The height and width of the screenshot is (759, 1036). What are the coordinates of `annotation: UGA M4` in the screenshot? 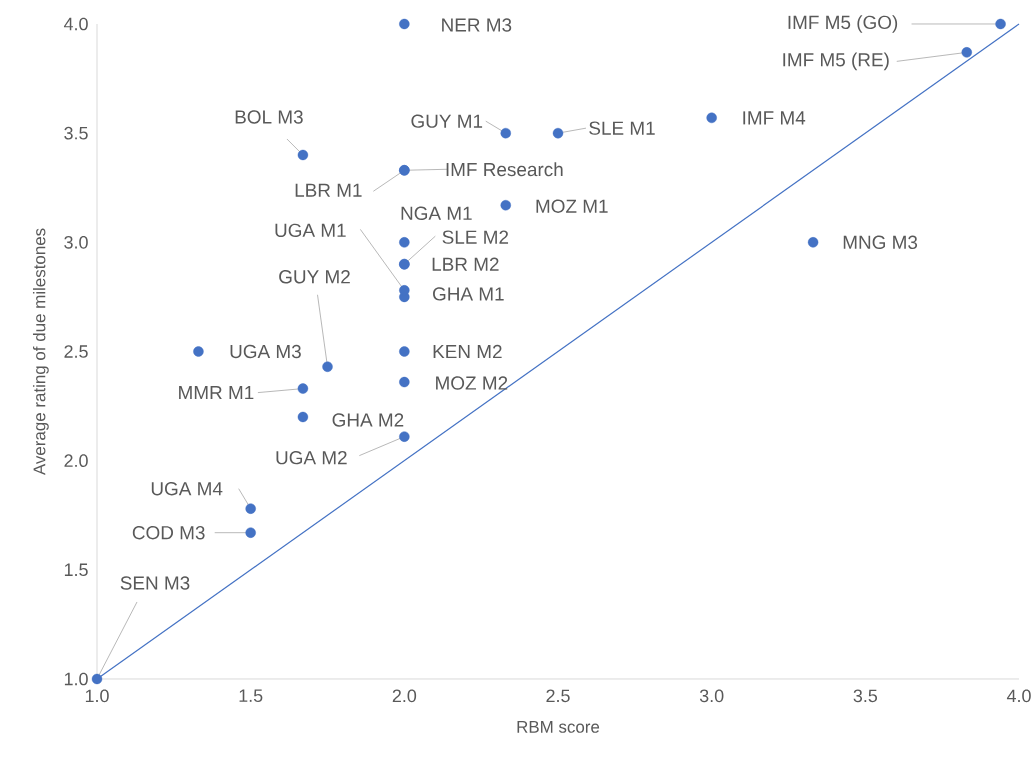 It's located at (187, 488).